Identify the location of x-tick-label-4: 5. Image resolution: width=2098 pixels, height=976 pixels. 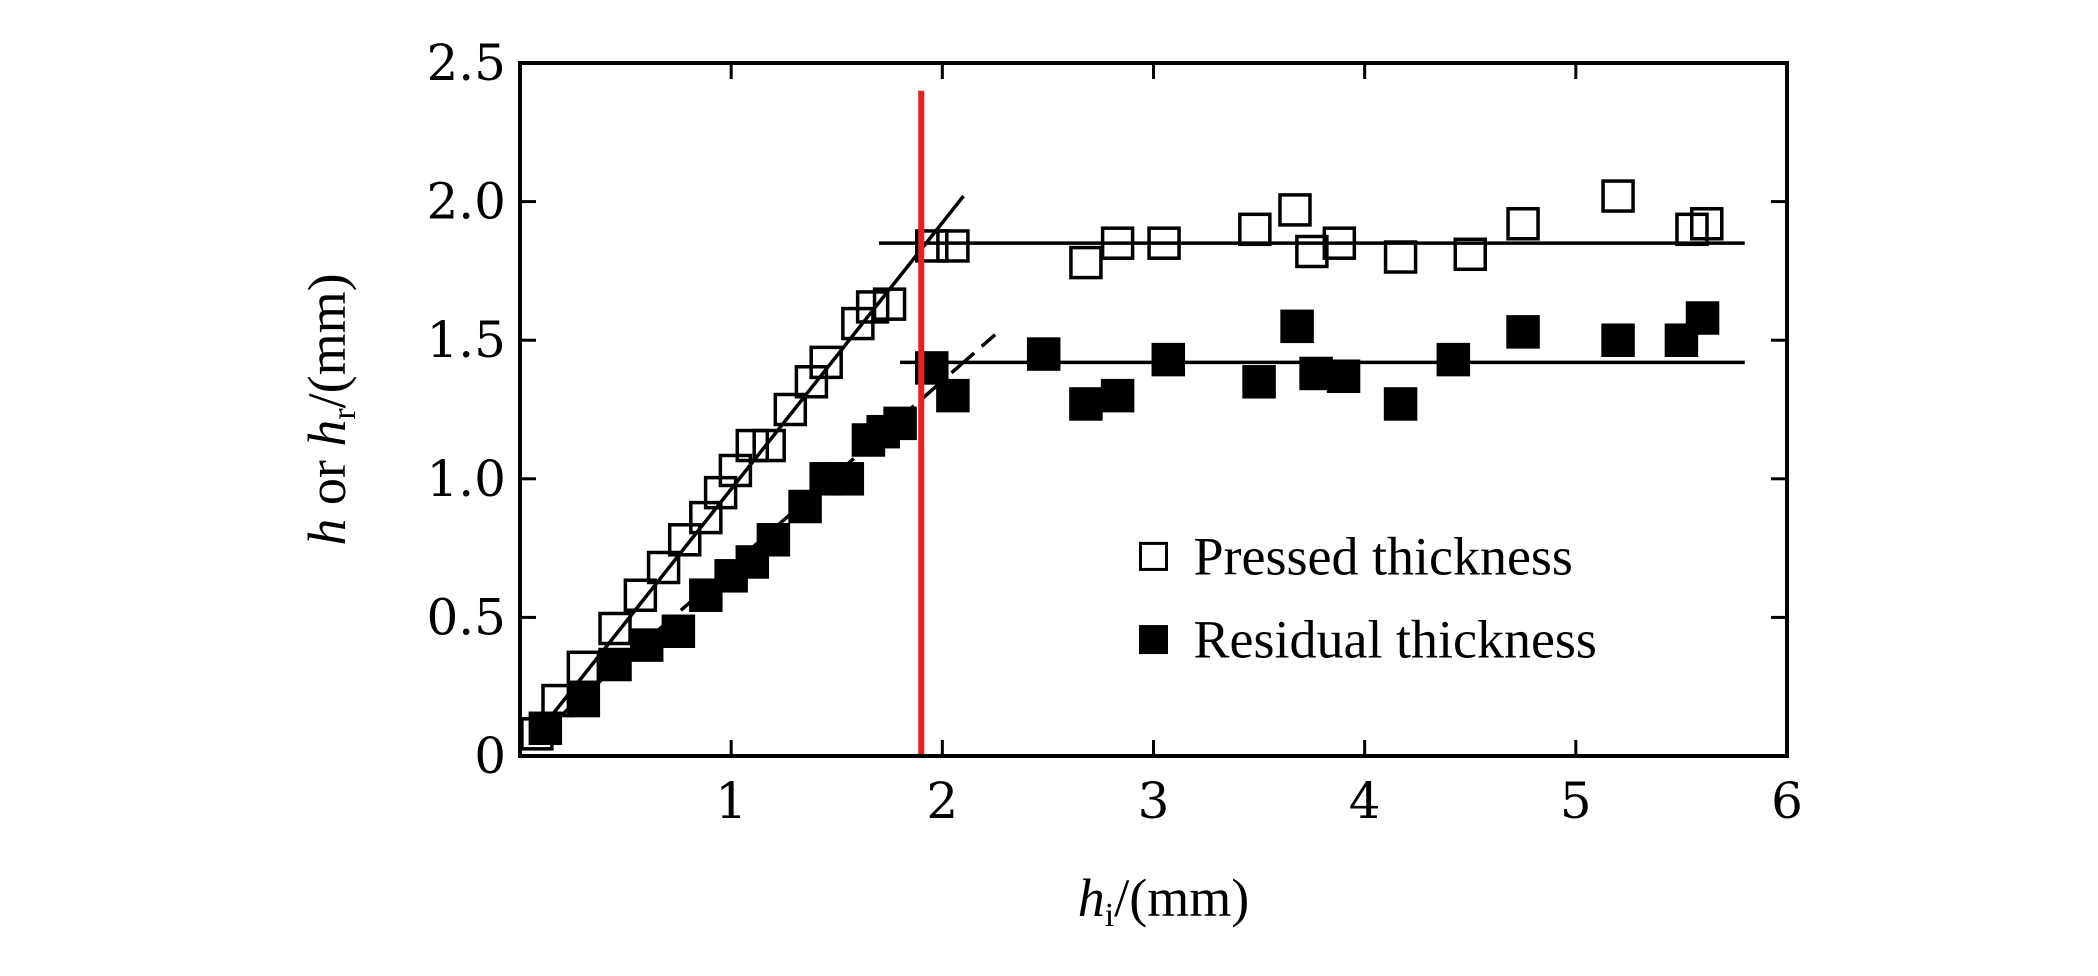
(1576, 801).